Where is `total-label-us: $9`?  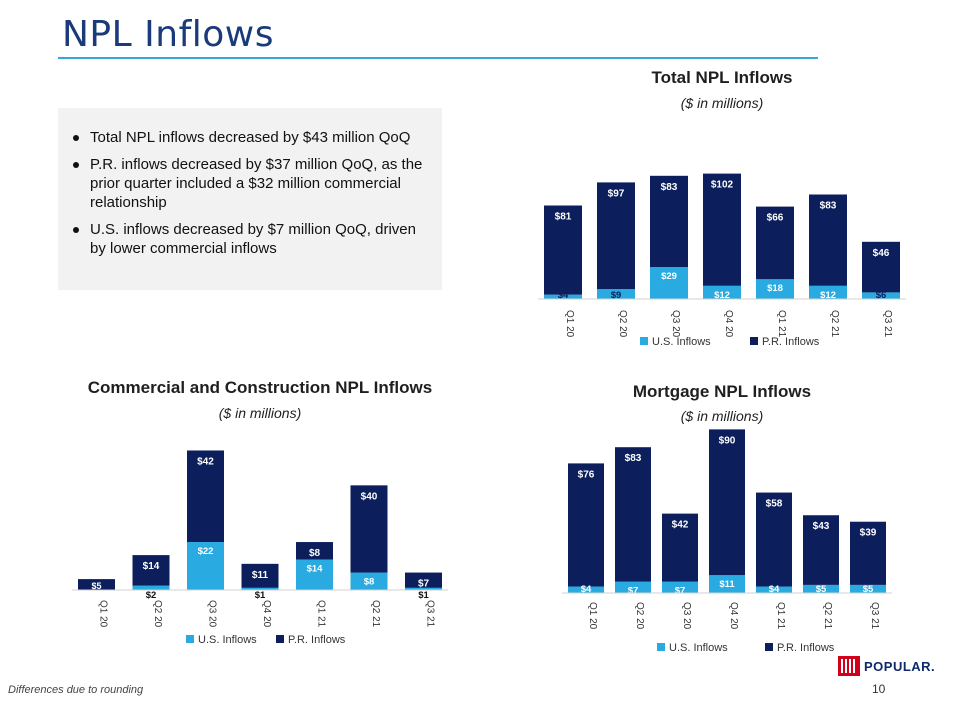
total-label-us: $9 is located at coordinates (616, 295).